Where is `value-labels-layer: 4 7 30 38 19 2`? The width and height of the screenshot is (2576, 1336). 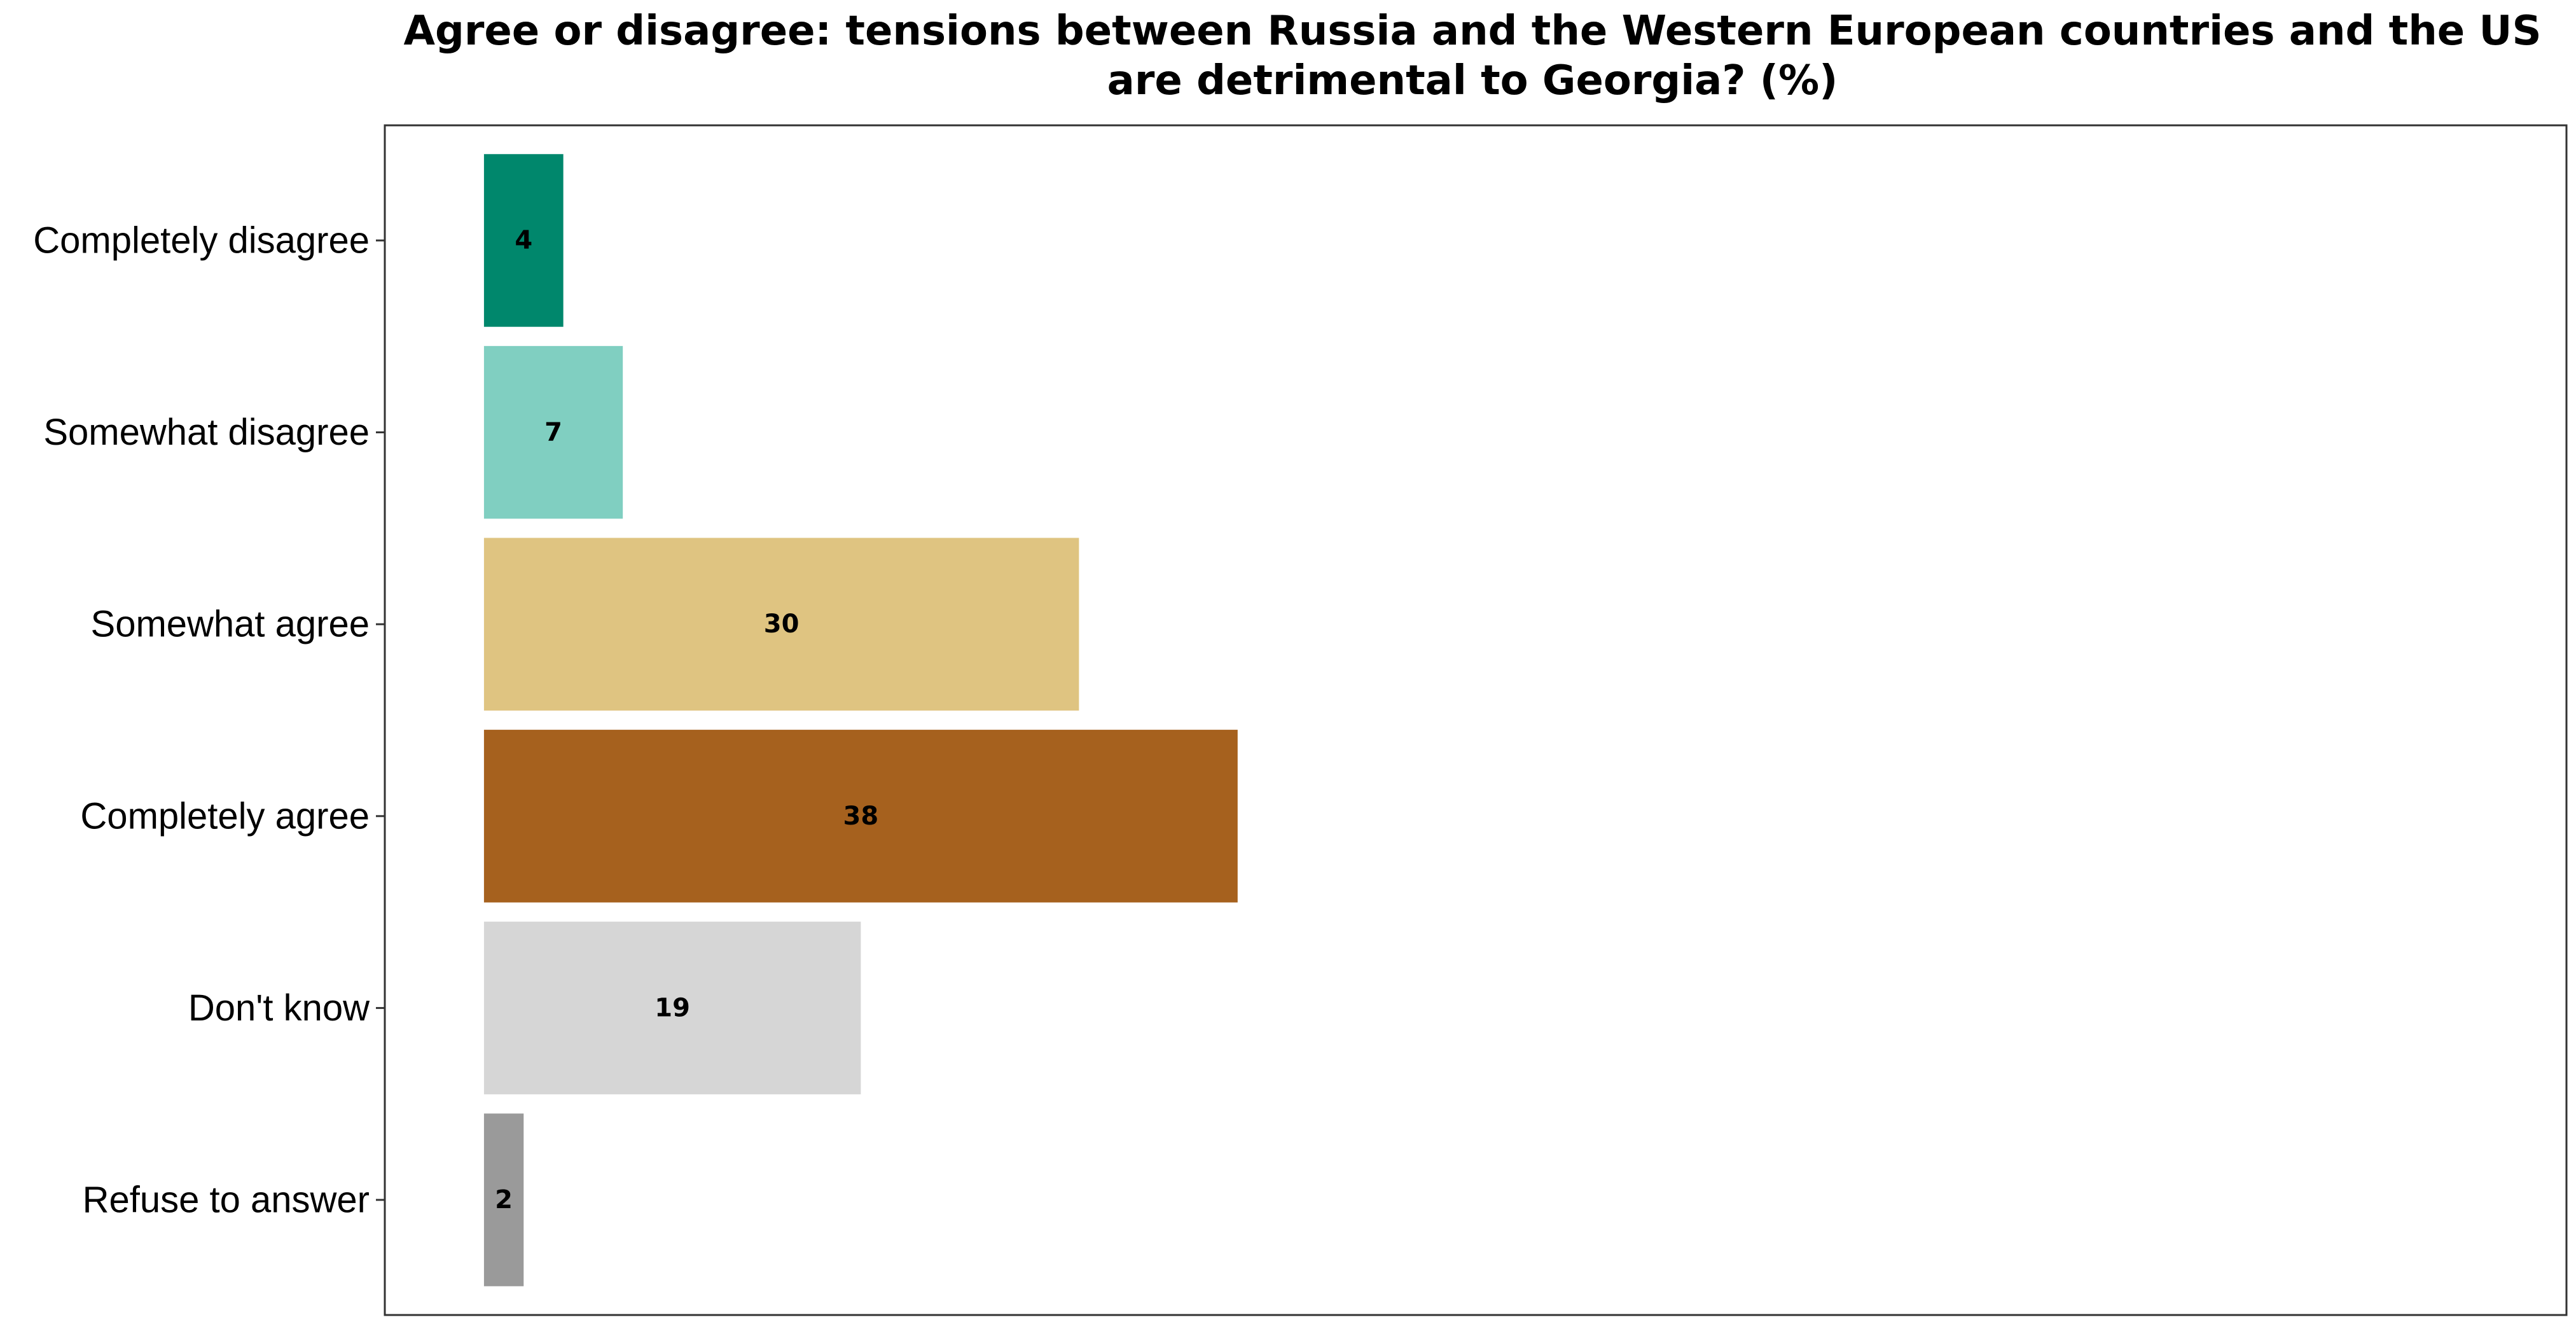 value-labels-layer: 4 7 30 38 19 2 is located at coordinates (686, 720).